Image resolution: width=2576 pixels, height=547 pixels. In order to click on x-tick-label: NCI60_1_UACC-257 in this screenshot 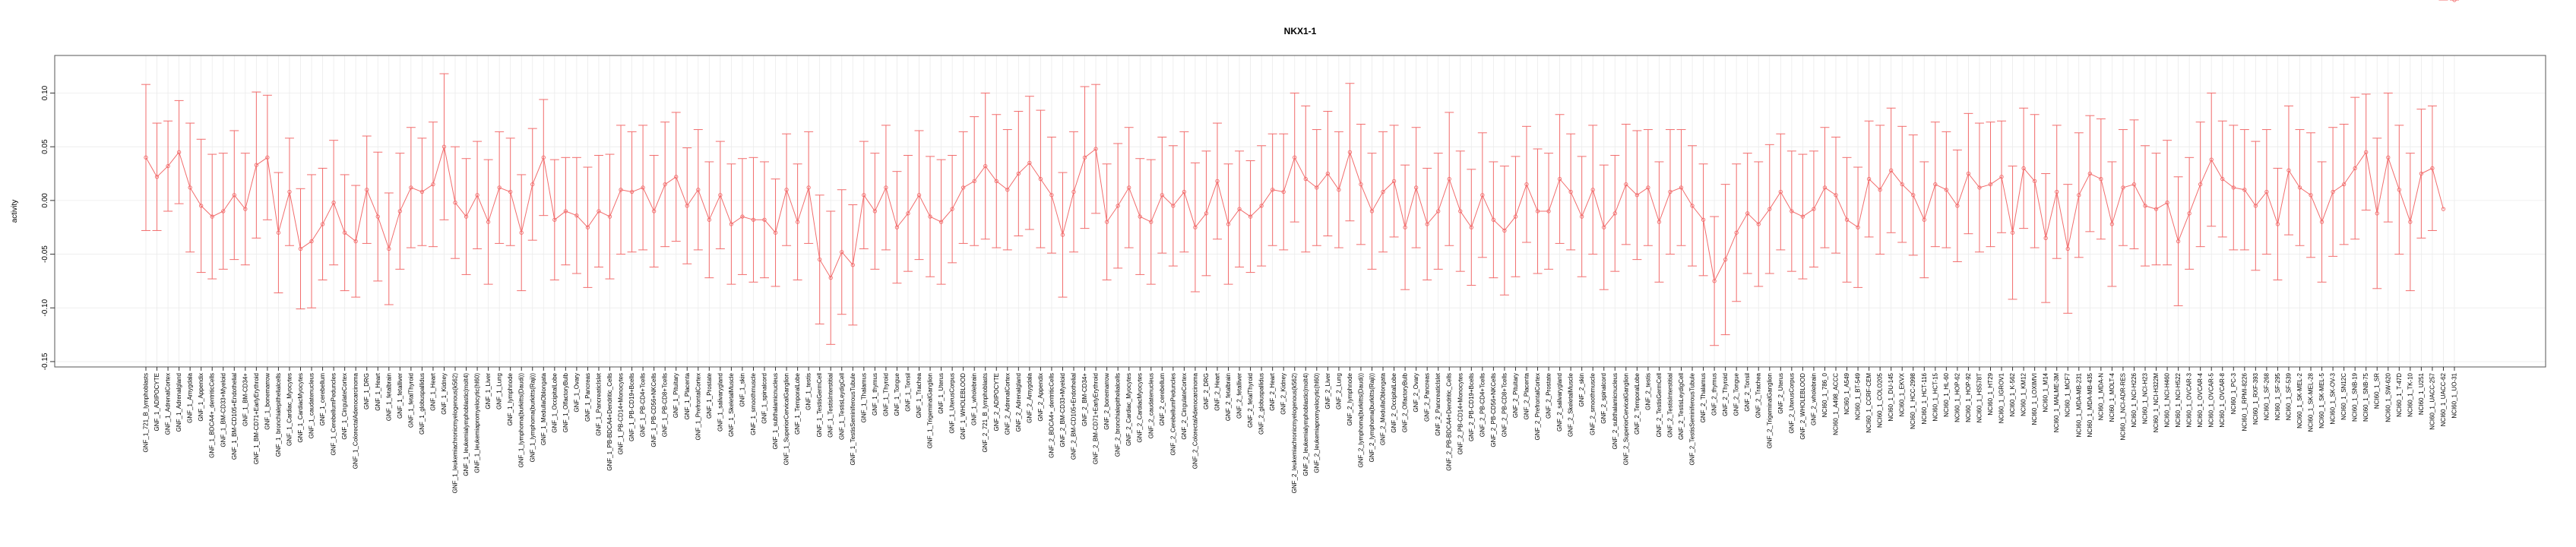, I will do `click(2432, 400)`.